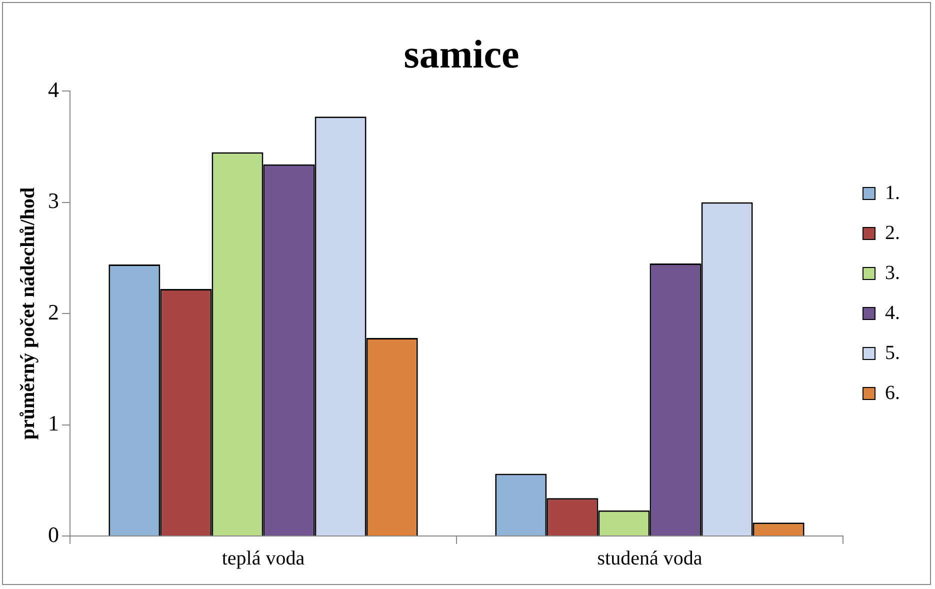  I want to click on legend-label: 1., so click(892, 193).